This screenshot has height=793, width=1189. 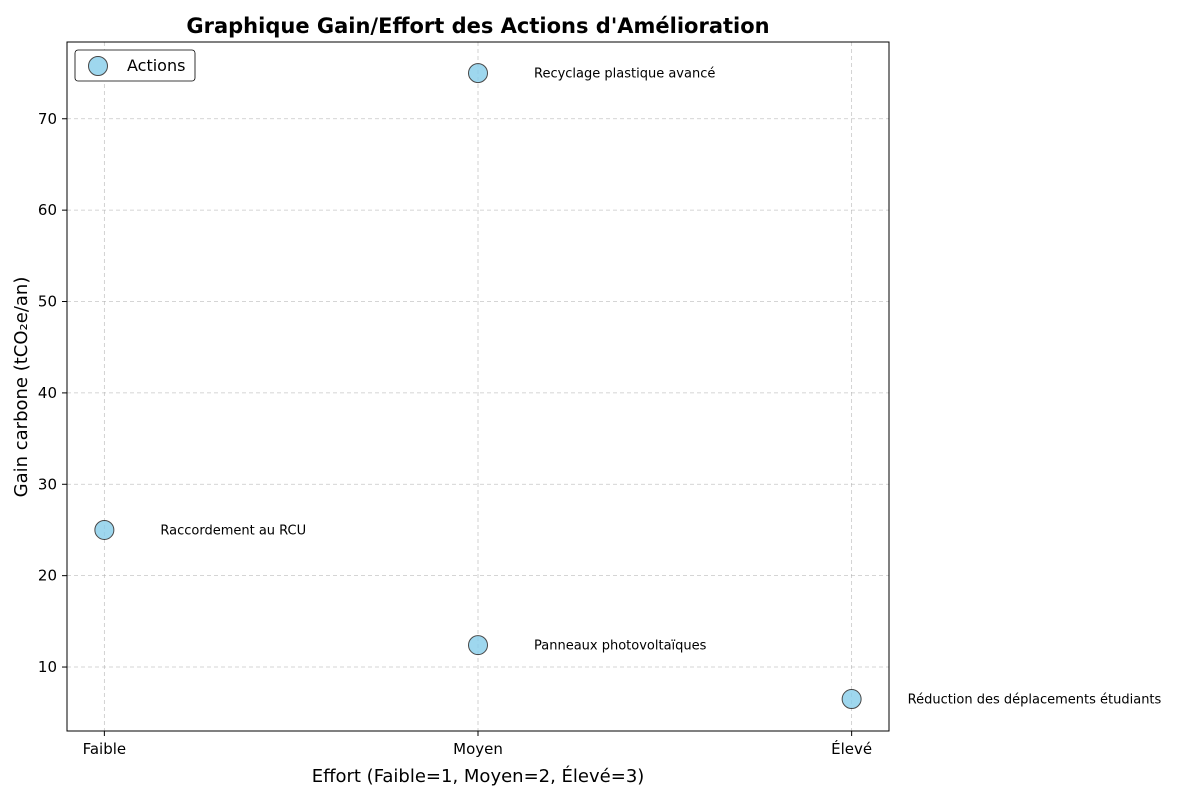 What do you see at coordinates (47, 576) in the screenshot?
I see `y-tick-label: 20` at bounding box center [47, 576].